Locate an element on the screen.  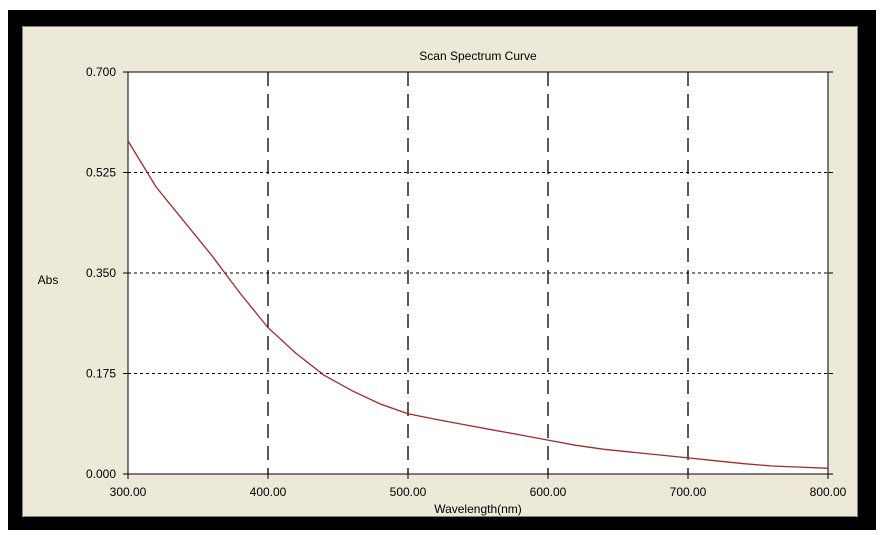
y-tick-label: 0.175 is located at coordinates (101, 374).